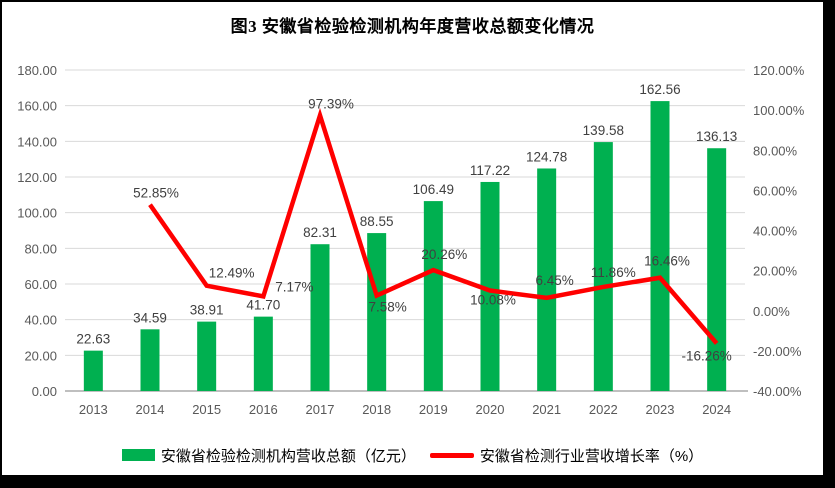 The width and height of the screenshot is (835, 488). I want to click on bar-2018, so click(377, 312).